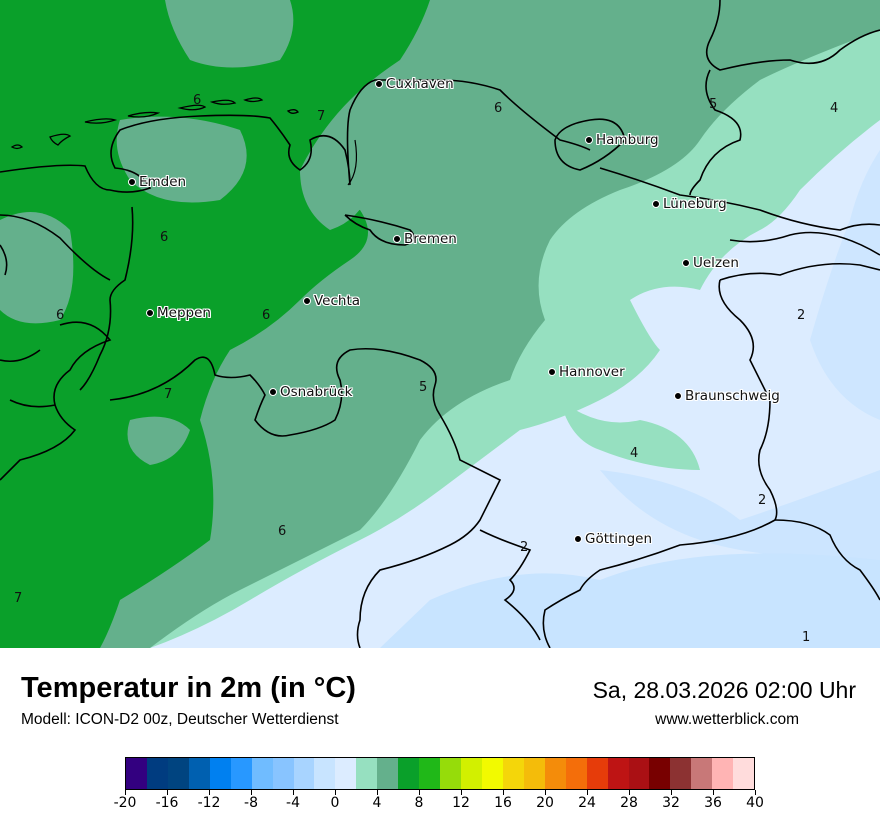  What do you see at coordinates (834, 108) in the screenshot?
I see `contour-label: 4` at bounding box center [834, 108].